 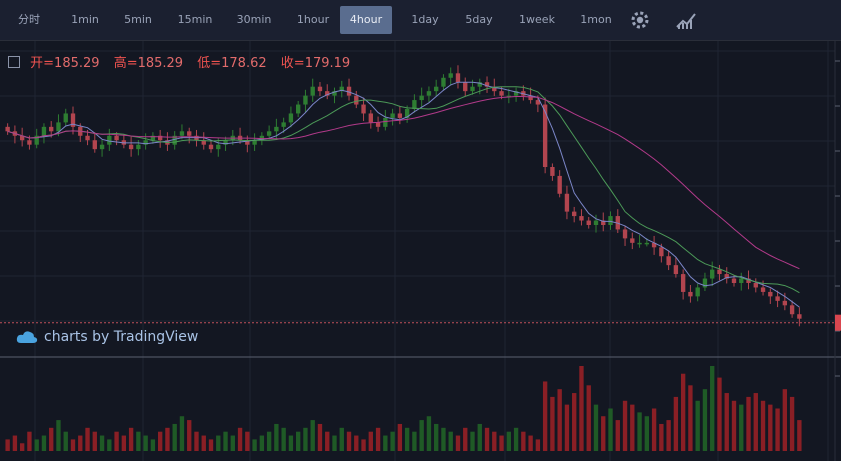 What do you see at coordinates (686, 20) in the screenshot?
I see `indicators-icon` at bounding box center [686, 20].